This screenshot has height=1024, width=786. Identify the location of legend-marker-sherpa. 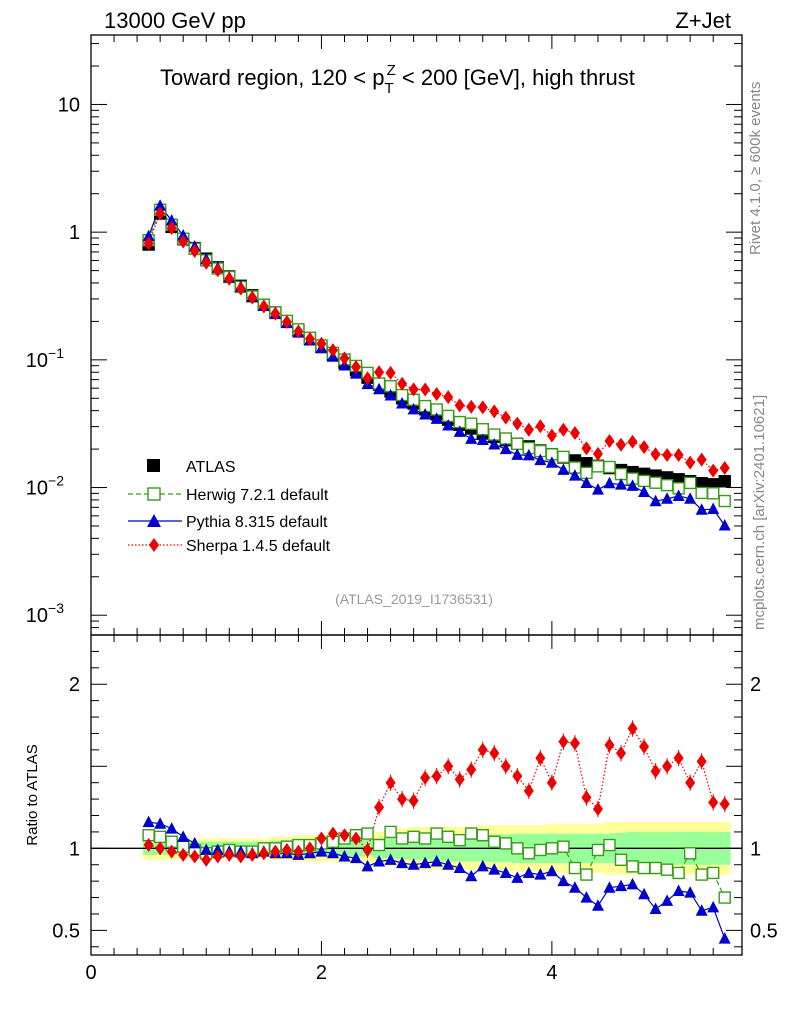
(154, 545).